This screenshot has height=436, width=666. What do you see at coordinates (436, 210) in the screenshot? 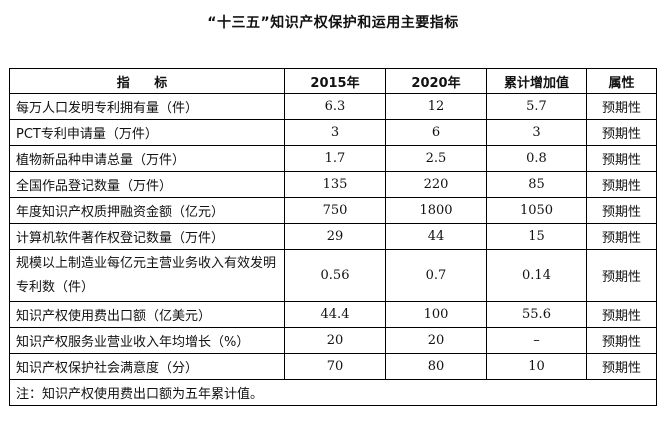
I see `value-2020: 1800` at bounding box center [436, 210].